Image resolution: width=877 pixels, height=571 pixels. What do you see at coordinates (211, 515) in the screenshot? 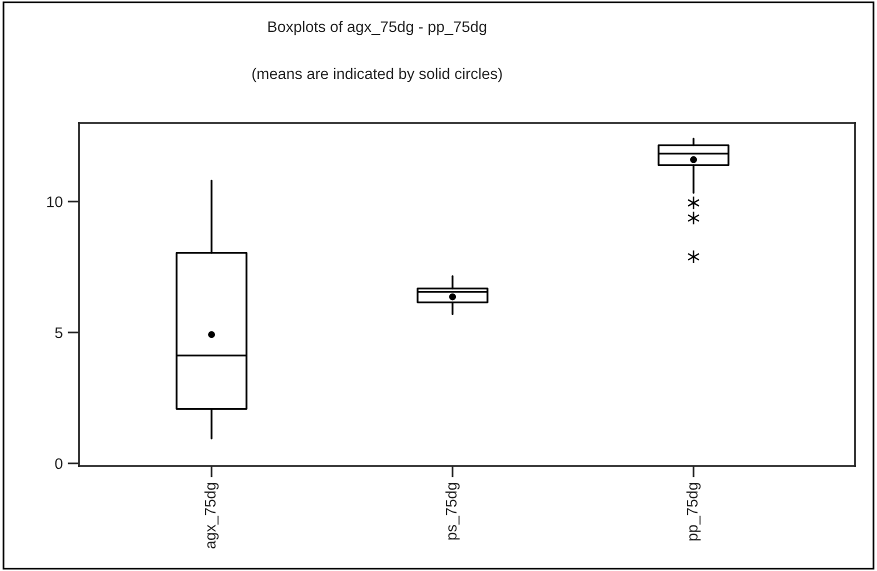
I see `x-tick-label: agx_75dg` at bounding box center [211, 515].